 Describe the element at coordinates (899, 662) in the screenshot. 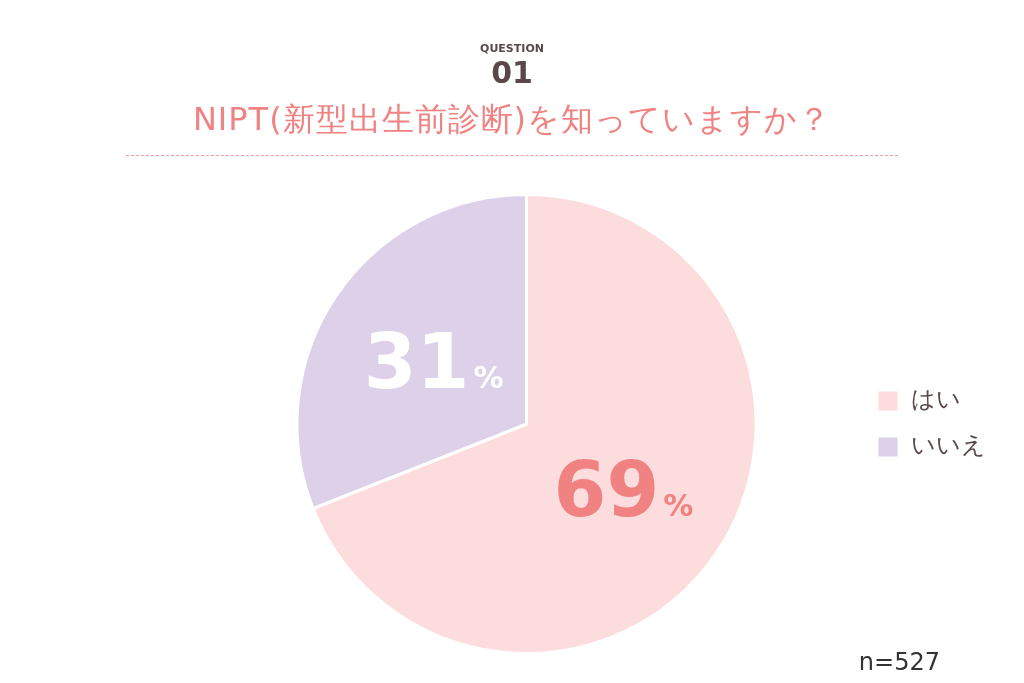

I see `text: n=527` at that location.